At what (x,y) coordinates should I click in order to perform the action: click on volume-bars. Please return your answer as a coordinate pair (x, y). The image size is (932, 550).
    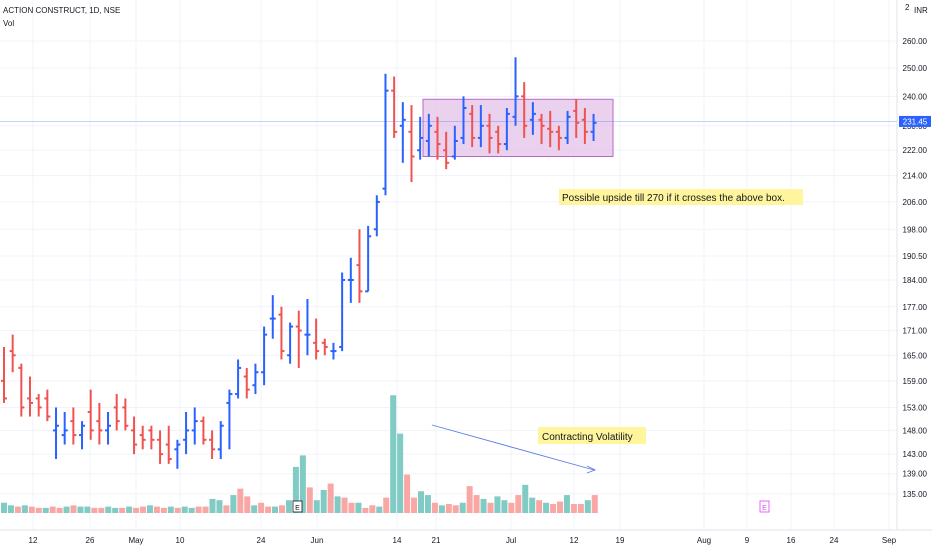
    Looking at the image, I should click on (299, 454).